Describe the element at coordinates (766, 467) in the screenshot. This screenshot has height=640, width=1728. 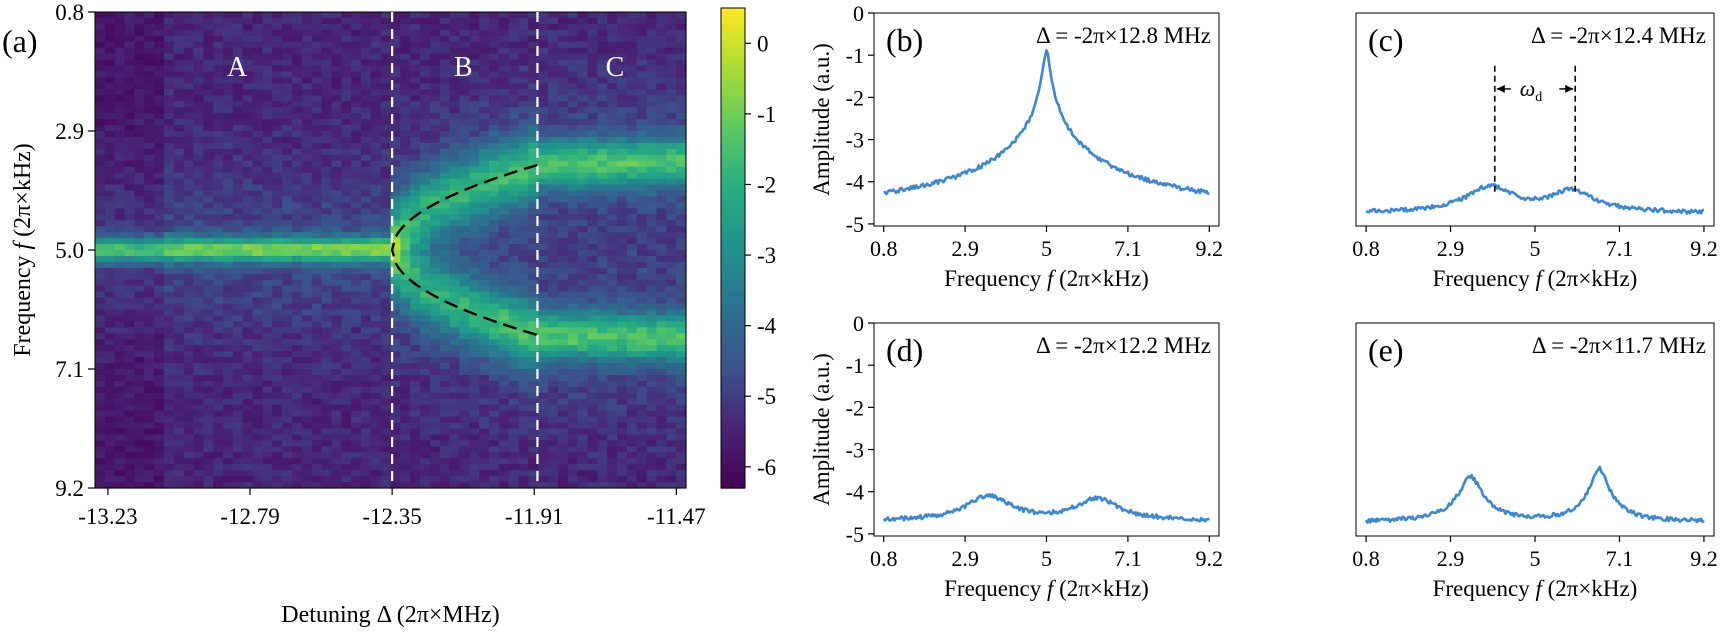
I see `colorbar-tick-label: -6` at that location.